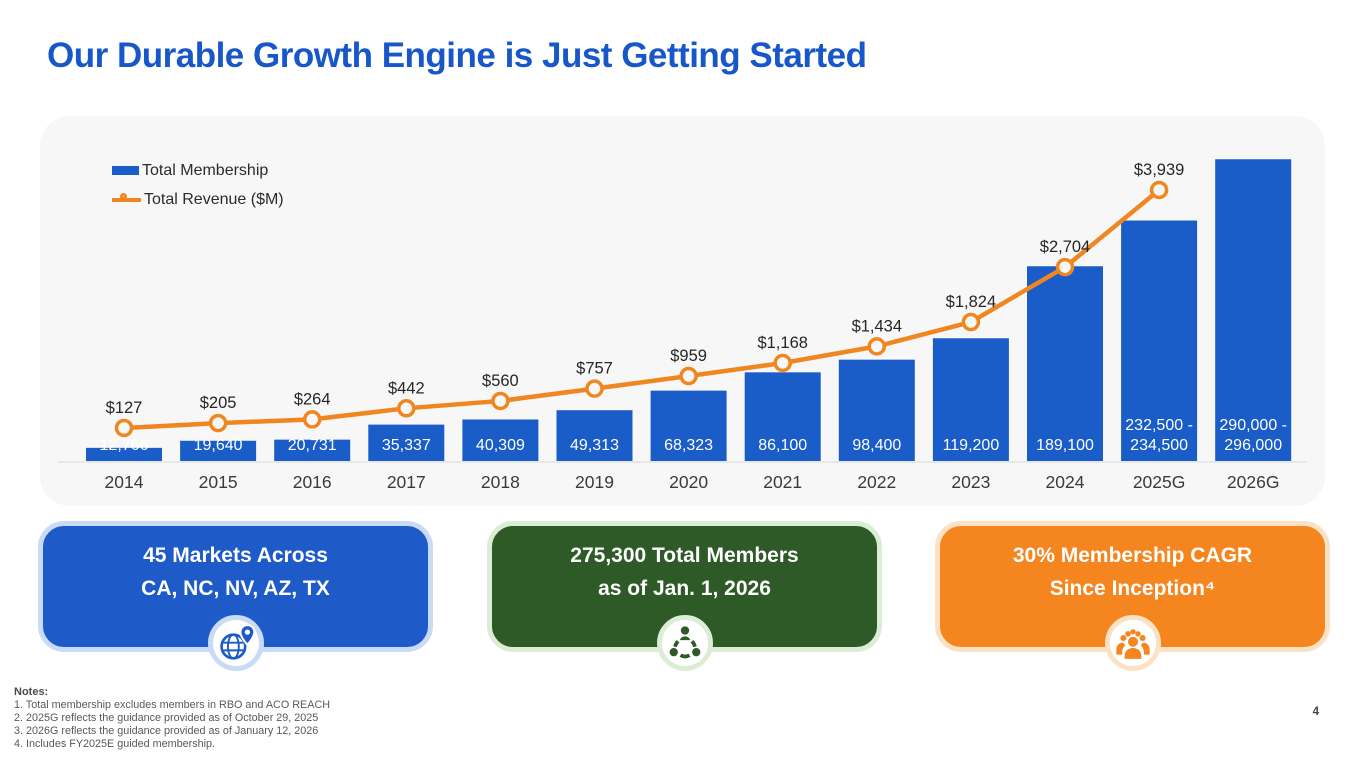 The height and width of the screenshot is (768, 1365). What do you see at coordinates (1132, 643) in the screenshot?
I see `people-group-icon` at bounding box center [1132, 643].